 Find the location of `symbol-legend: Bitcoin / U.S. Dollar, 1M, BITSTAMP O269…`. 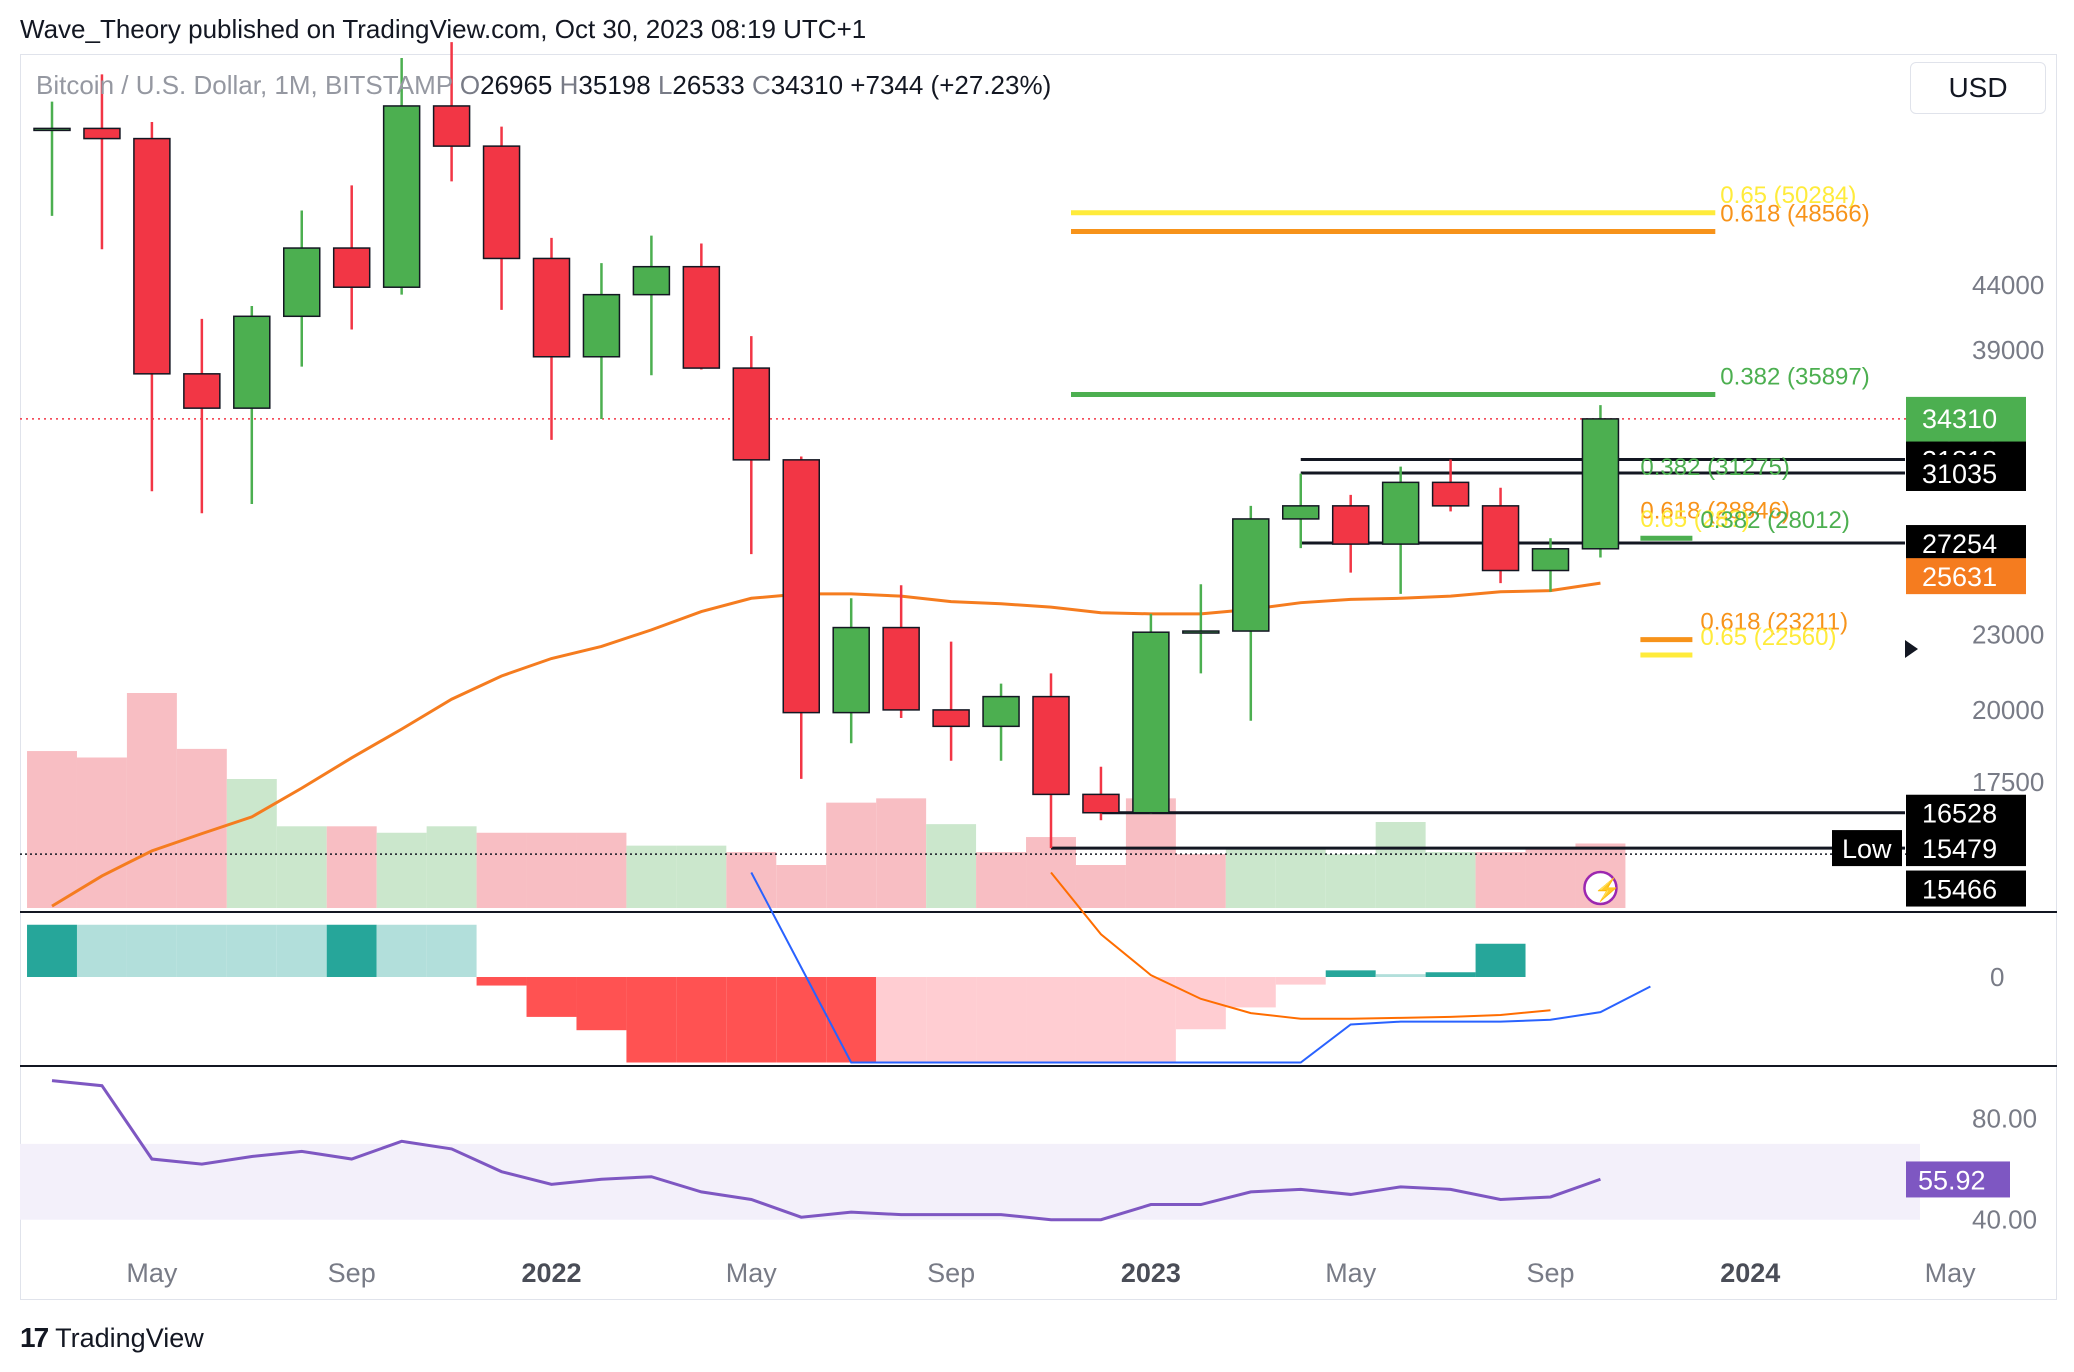

symbol-legend: Bitcoin / U.S. Dollar, 1M, BITSTAMP O269… is located at coordinates (543, 85).